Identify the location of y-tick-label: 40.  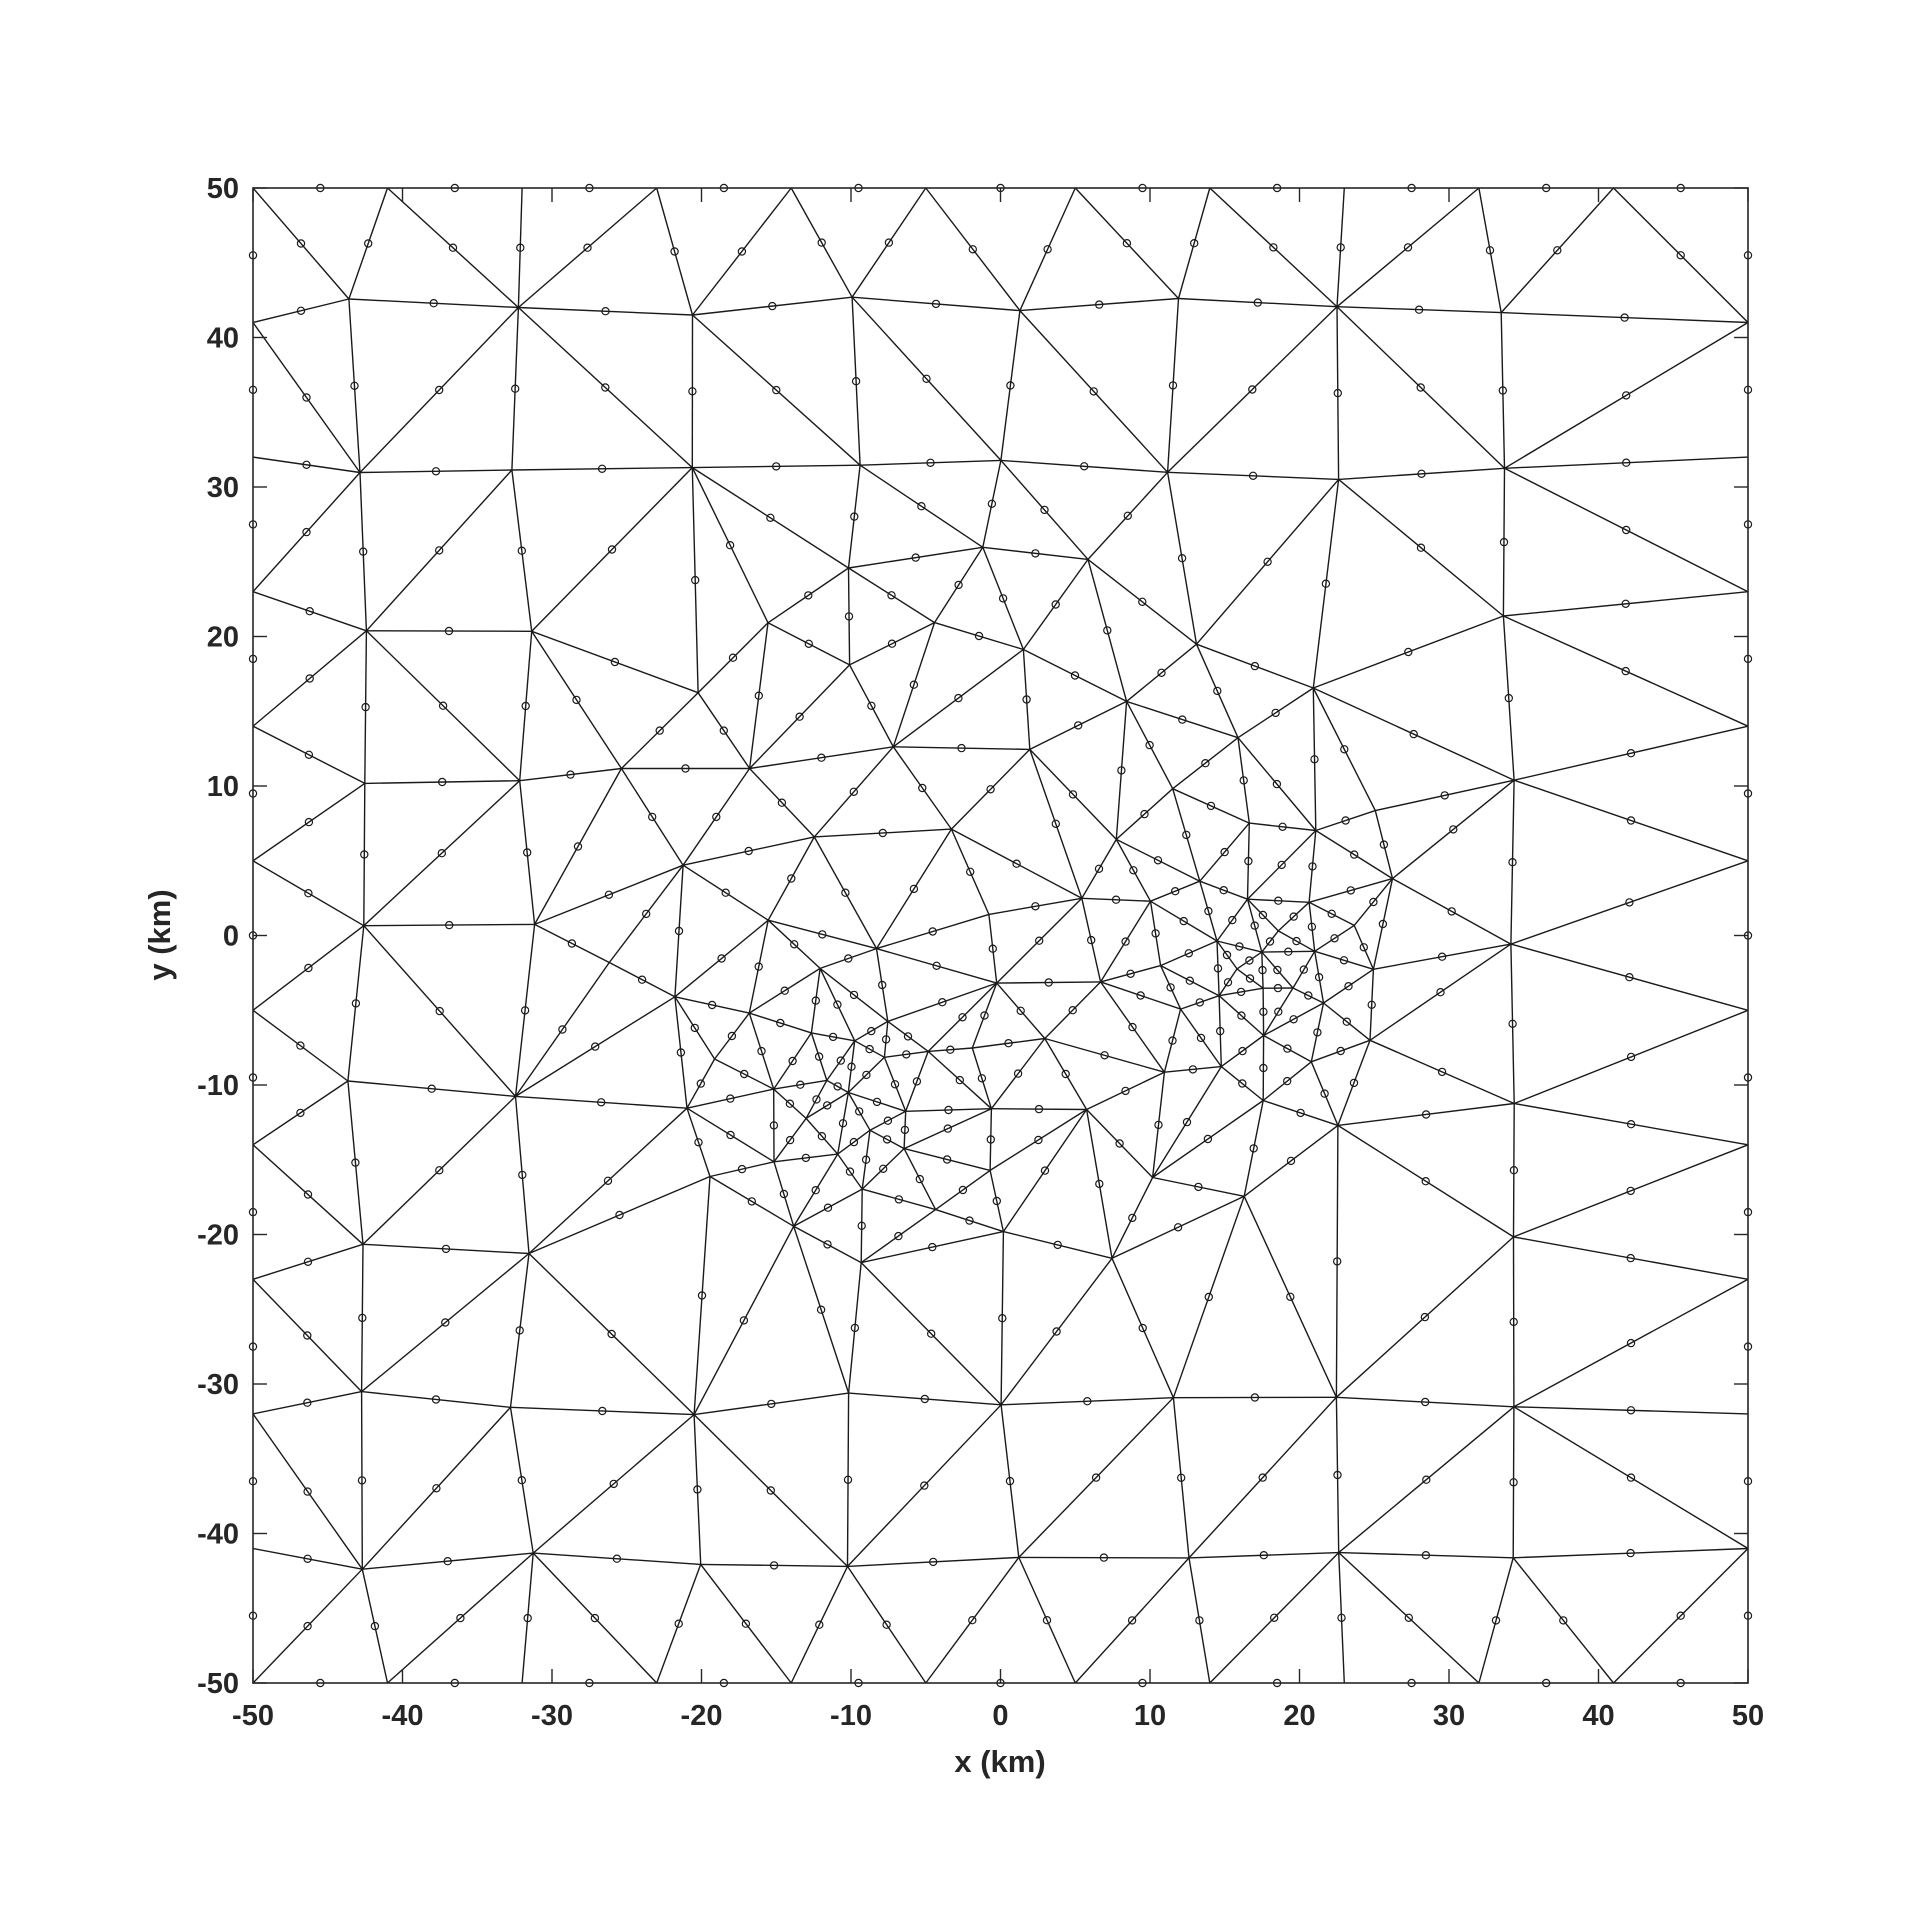
(223, 339).